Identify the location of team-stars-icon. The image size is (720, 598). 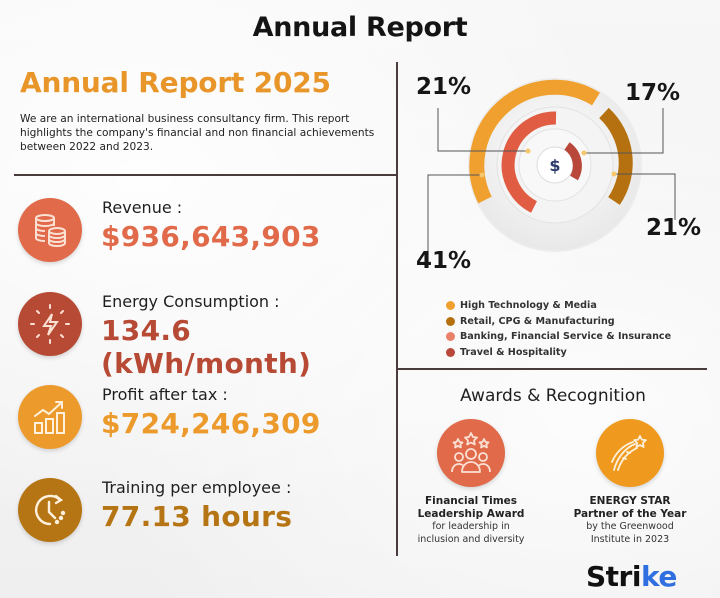
(471, 453).